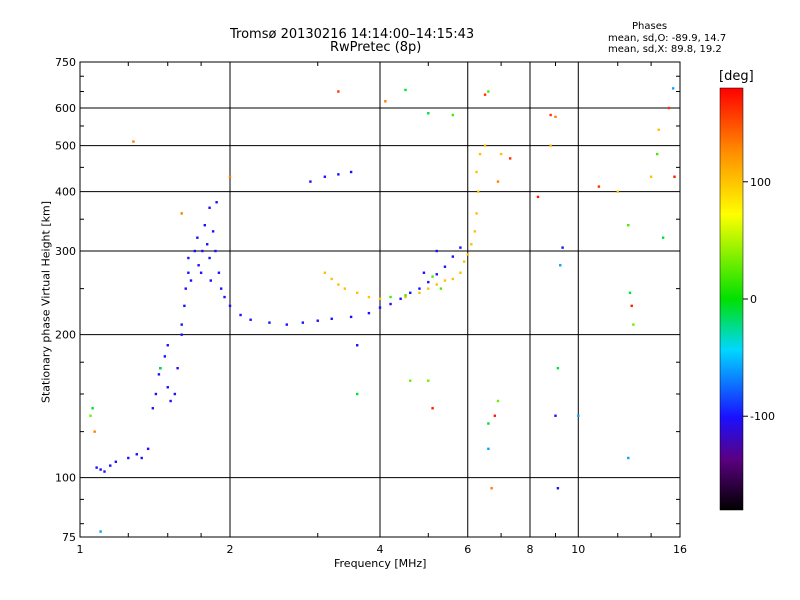  I want to click on y-axis-label: Stationary phase Virtual Height [km], so click(46, 302).